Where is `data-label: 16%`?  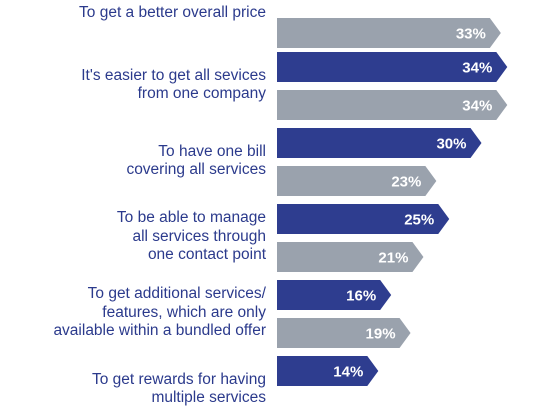
data-label: 16% is located at coordinates (361, 296).